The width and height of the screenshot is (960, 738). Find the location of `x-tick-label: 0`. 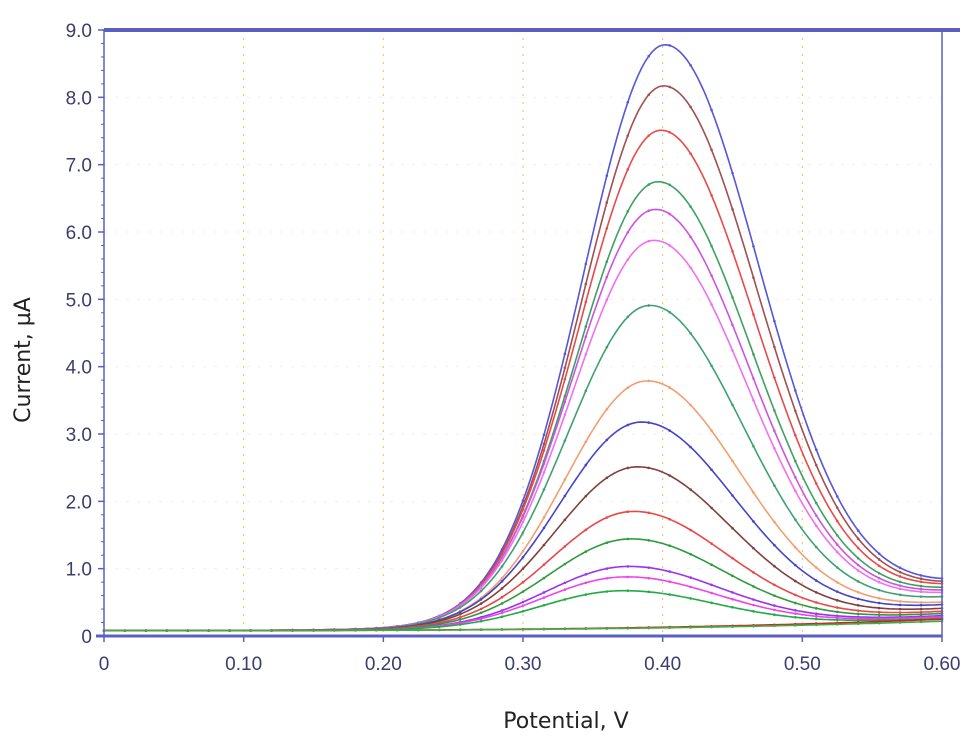

x-tick-label: 0 is located at coordinates (104, 664).